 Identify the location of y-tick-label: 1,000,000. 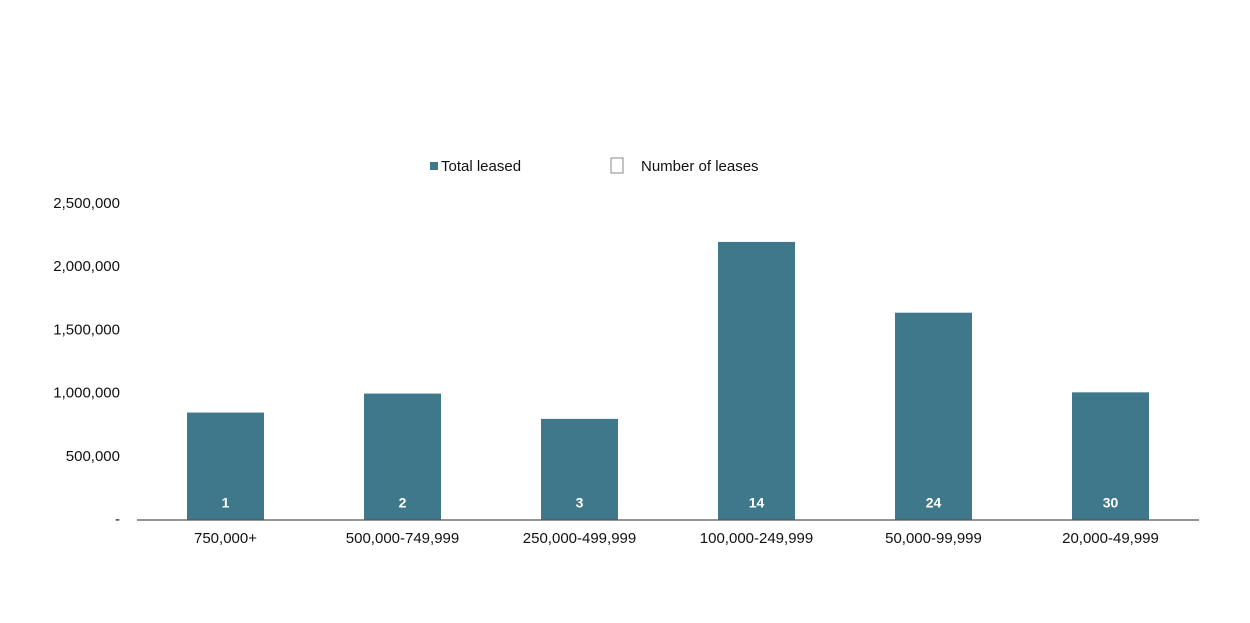
(86, 393).